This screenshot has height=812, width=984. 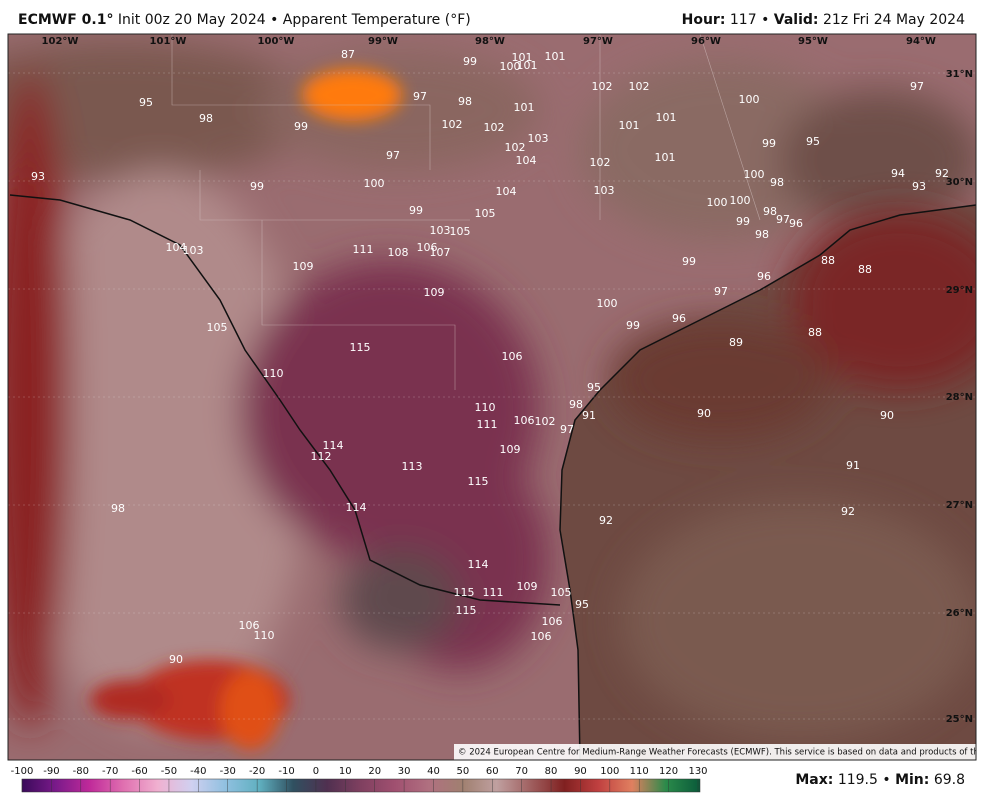 I want to click on colorbar-tick-label: 110, so click(x=639, y=771).